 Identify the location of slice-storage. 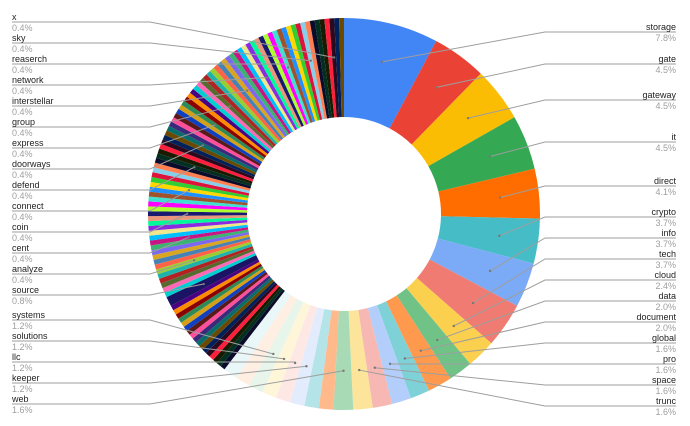
(390, 73).